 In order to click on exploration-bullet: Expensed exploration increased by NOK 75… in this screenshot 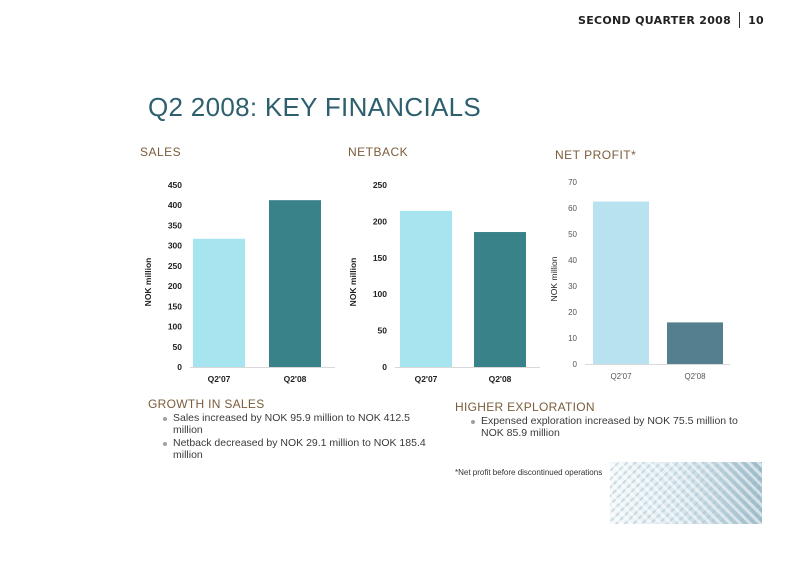, I will do `click(605, 427)`.